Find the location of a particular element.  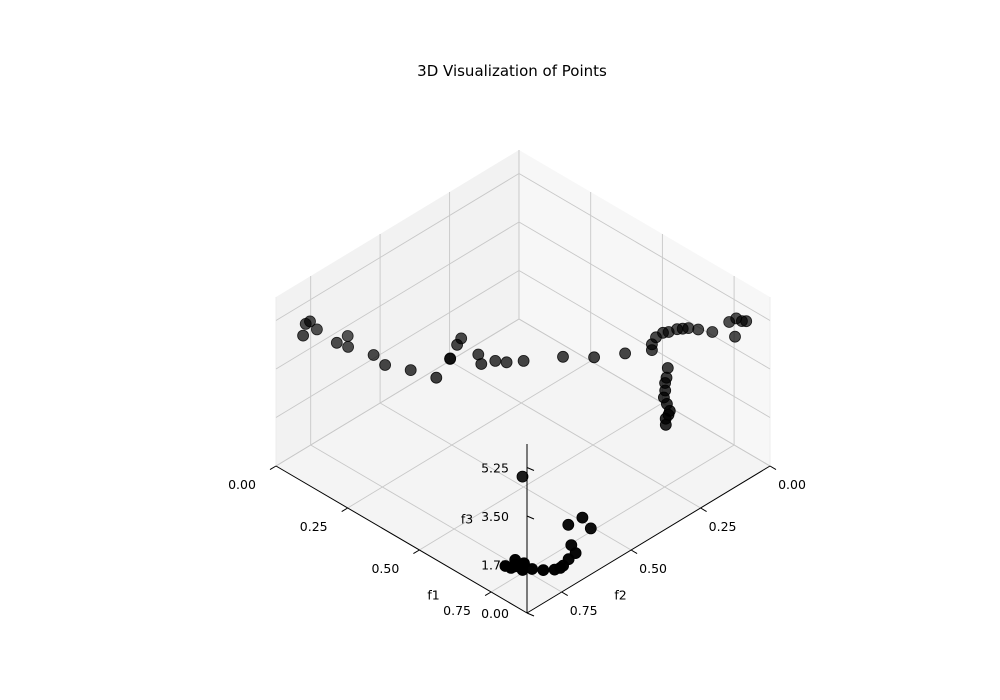

tick-label-f3: 5.25 is located at coordinates (495, 468).